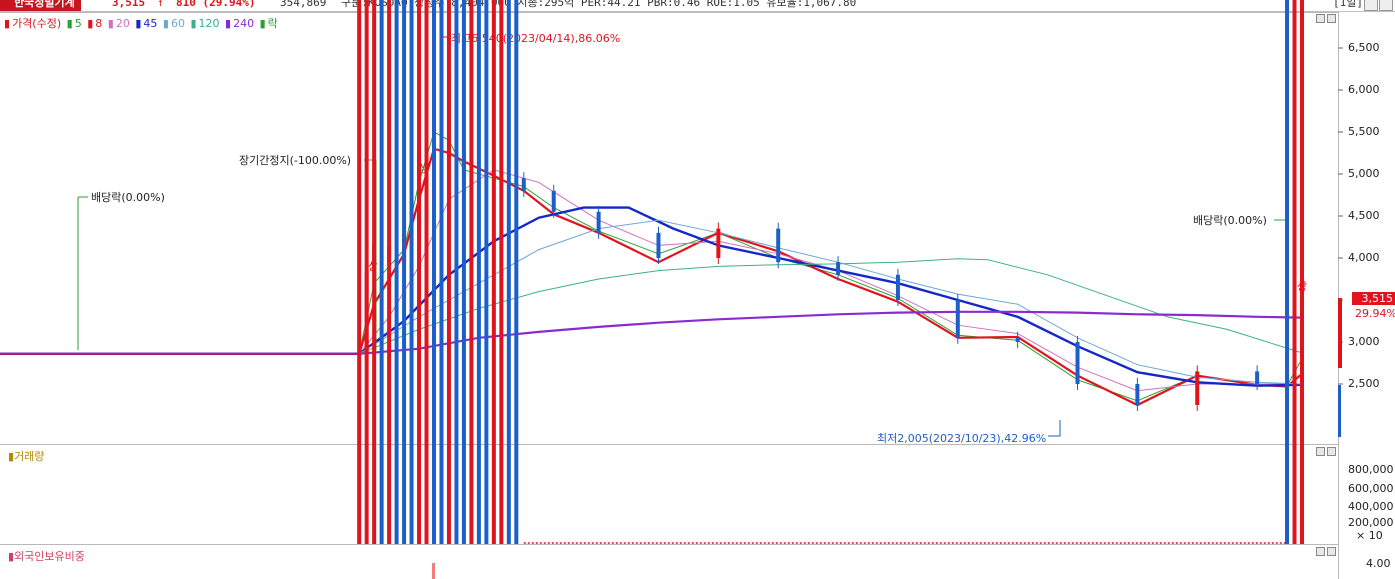 The image size is (1395, 579). What do you see at coordinates (150, 23) in the screenshot?
I see `legend-ma45: 45` at bounding box center [150, 23].